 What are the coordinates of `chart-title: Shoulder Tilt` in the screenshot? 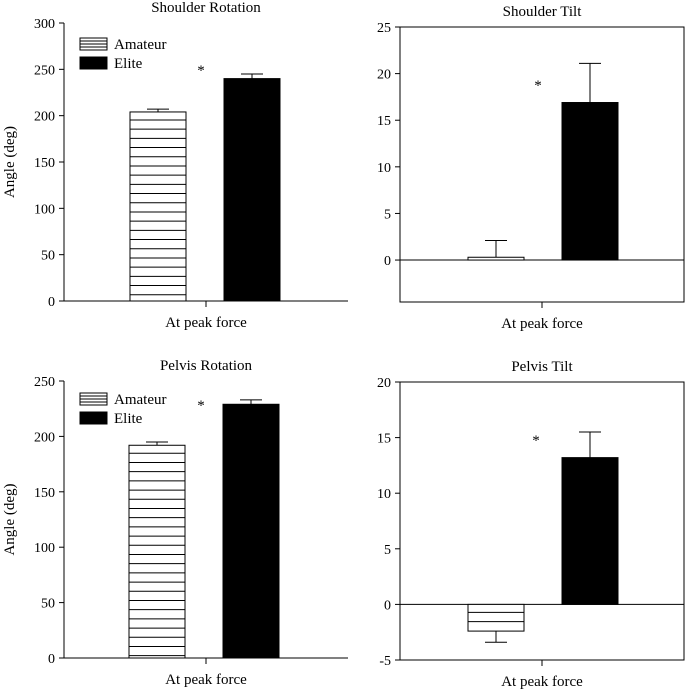 It's located at (543, 12).